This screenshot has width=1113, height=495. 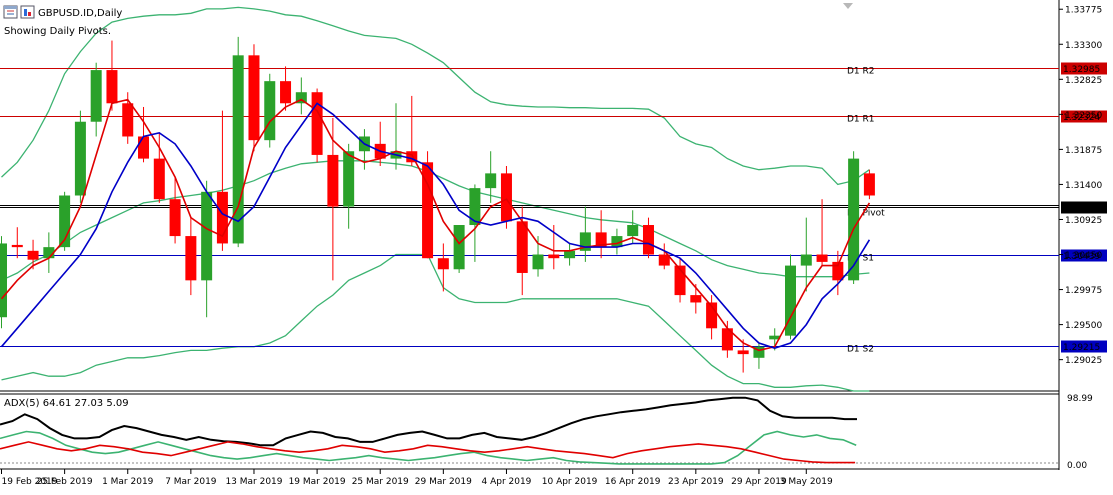 I want to click on pivot-label: D1 Pivot, so click(x=866, y=214).